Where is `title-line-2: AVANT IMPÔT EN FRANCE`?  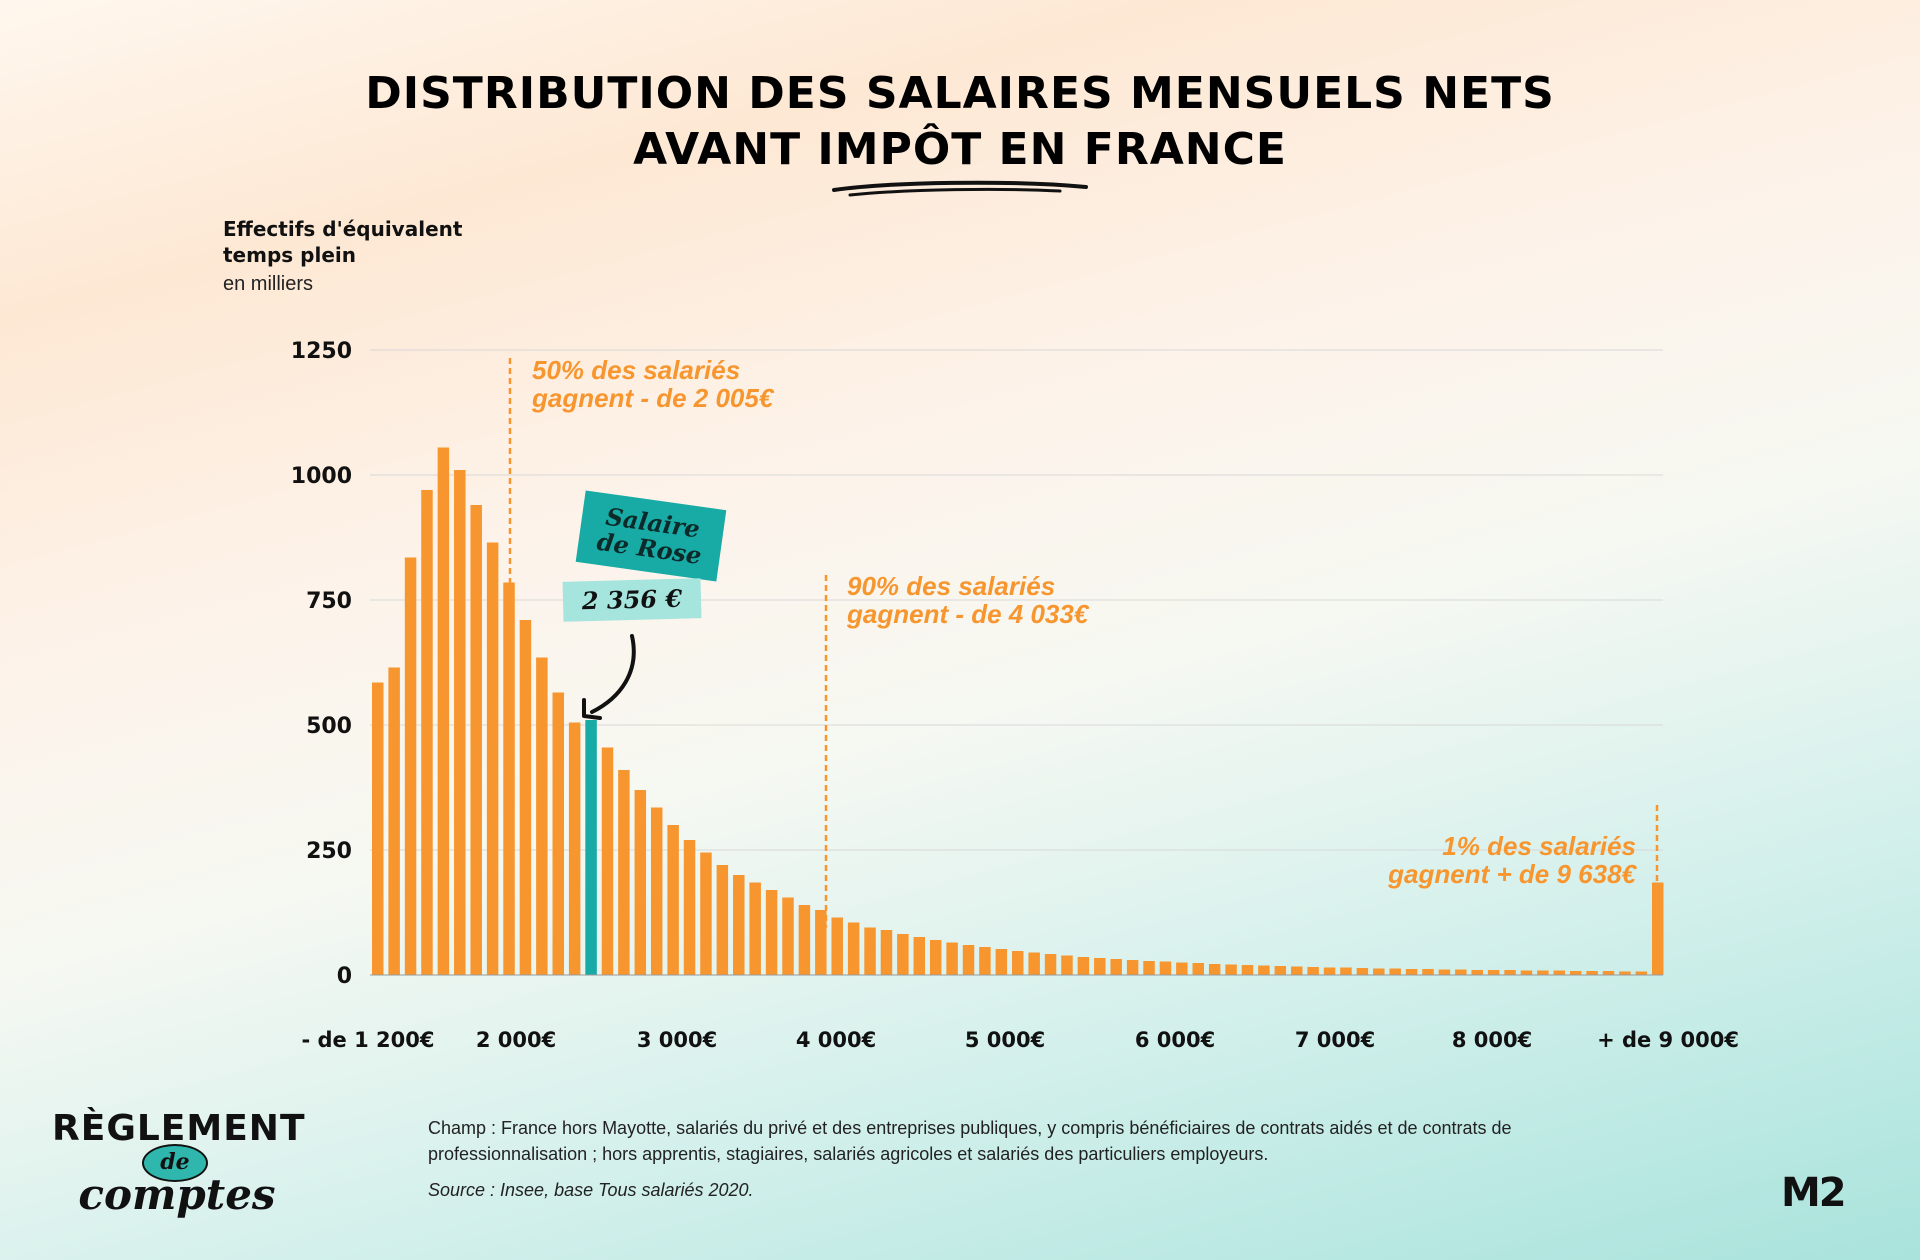
title-line-2: AVANT IMPÔT EN FRANCE is located at coordinates (960, 149).